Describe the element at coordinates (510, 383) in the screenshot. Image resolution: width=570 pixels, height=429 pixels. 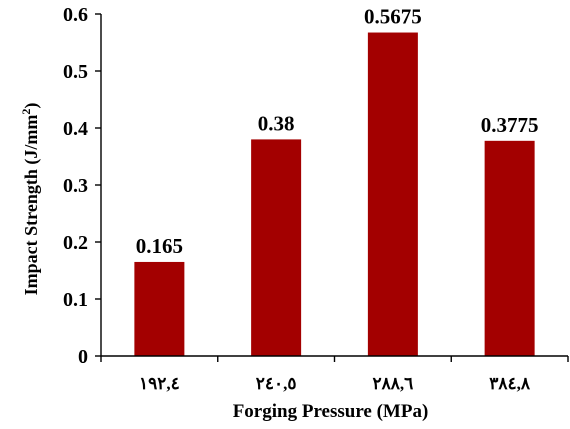
I see `x-tick-label: ٣٨٤,٨` at that location.